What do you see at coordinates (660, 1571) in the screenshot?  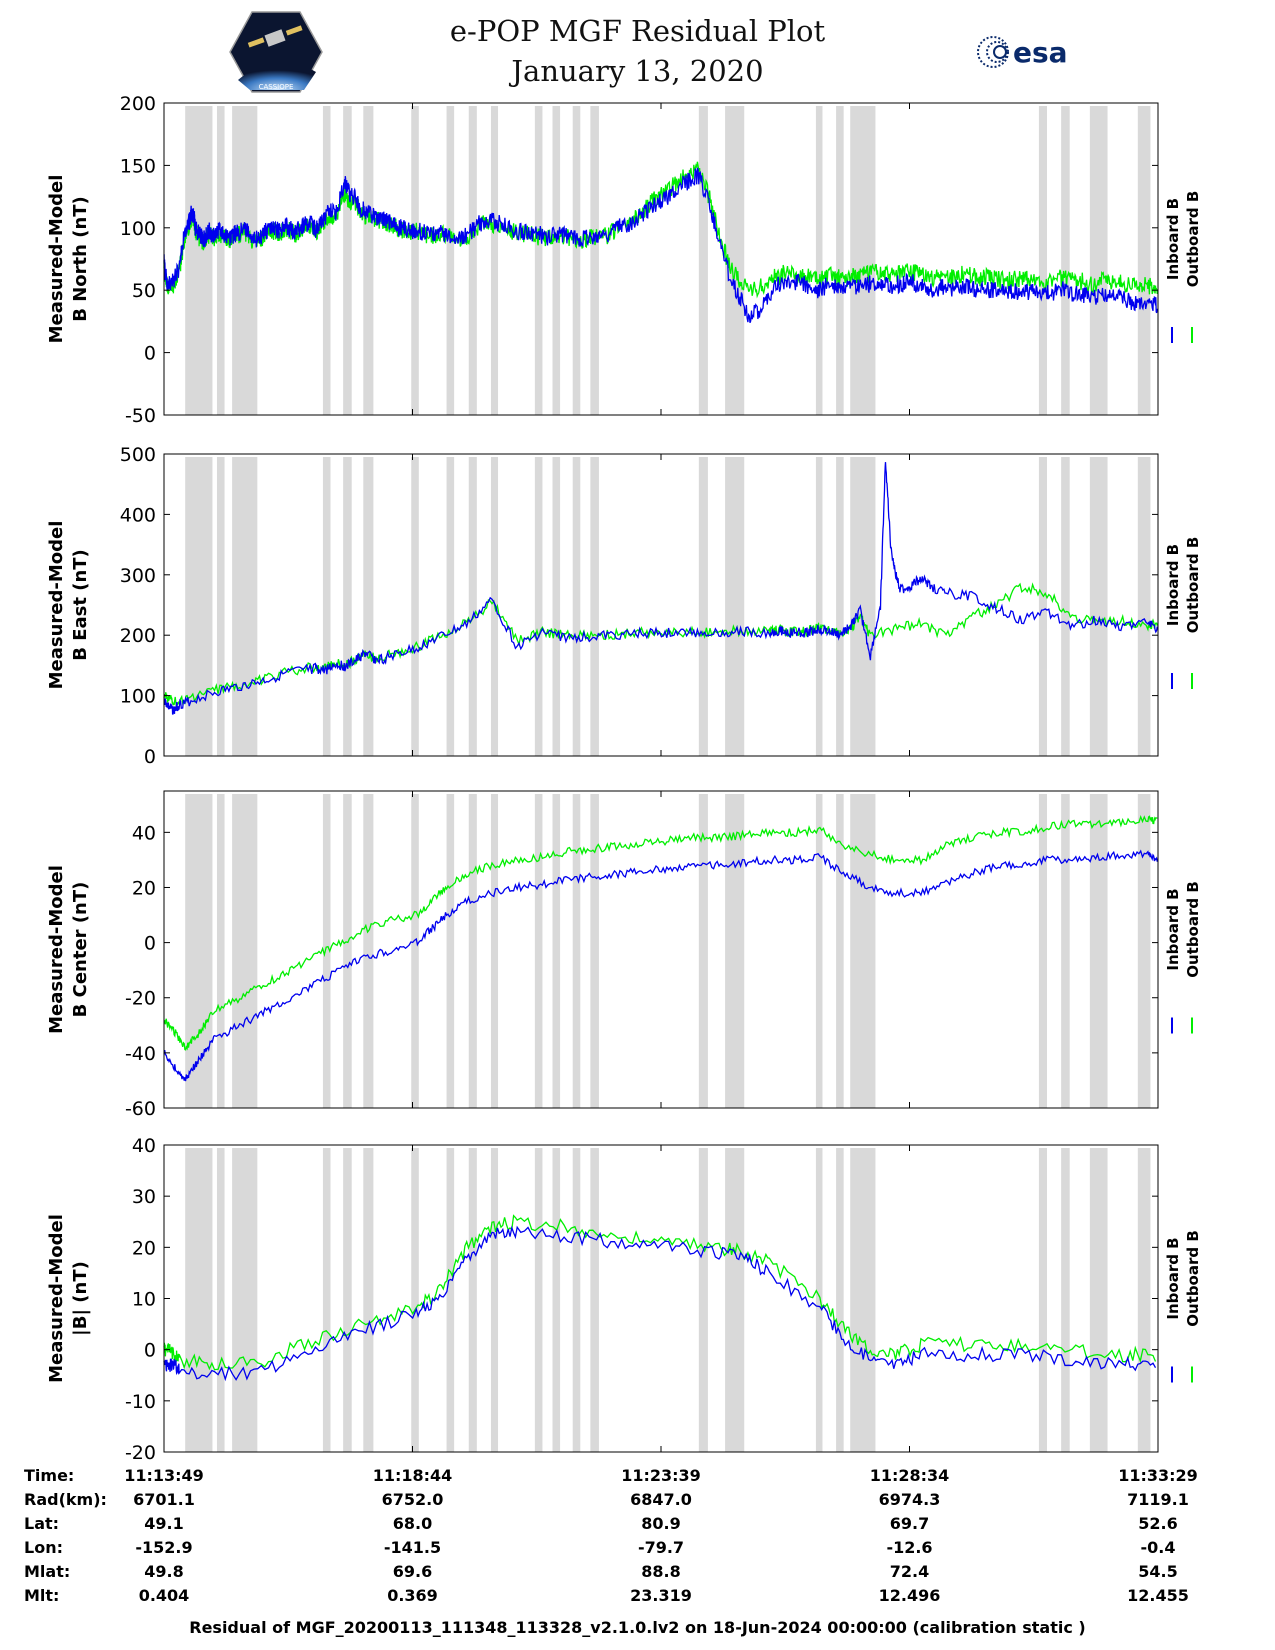 I see `table-cell: 88.8` at bounding box center [660, 1571].